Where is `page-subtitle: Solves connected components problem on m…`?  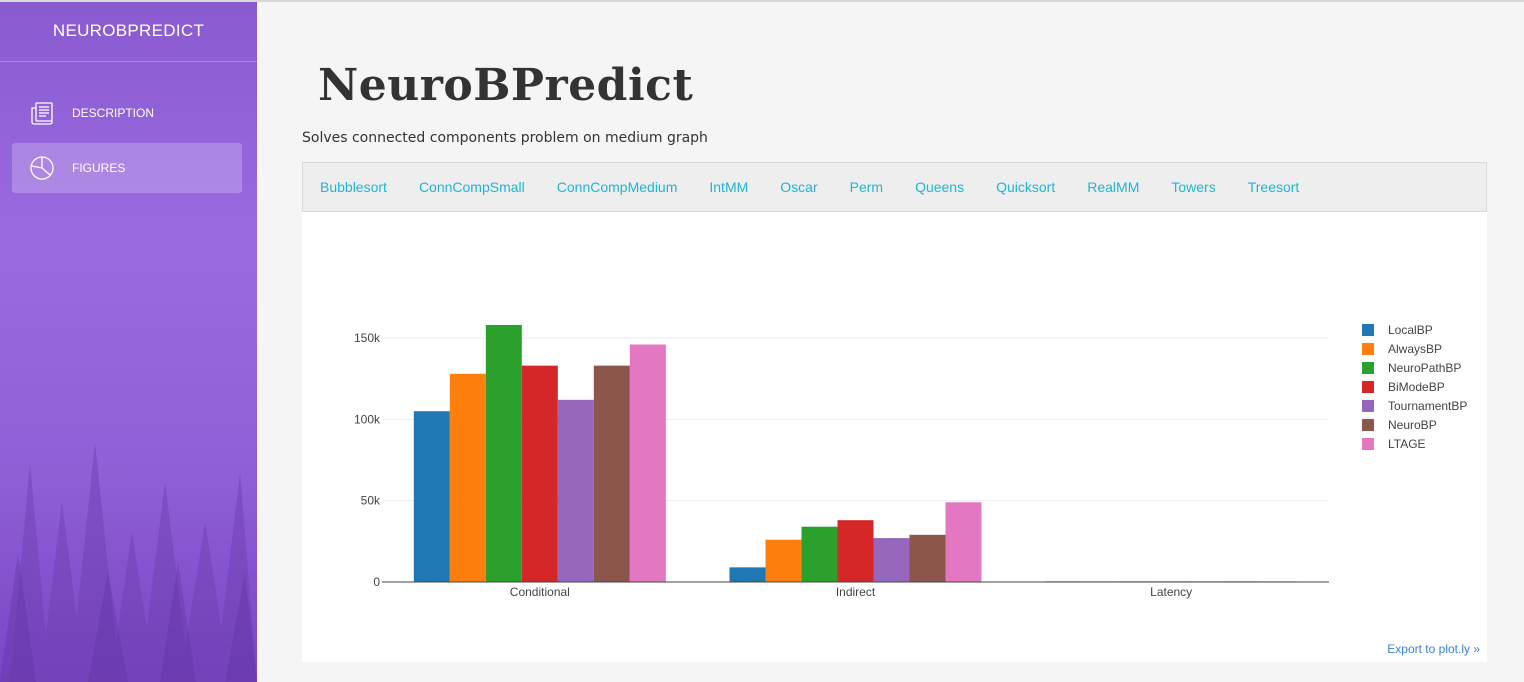 page-subtitle: Solves connected components problem on m… is located at coordinates (505, 138).